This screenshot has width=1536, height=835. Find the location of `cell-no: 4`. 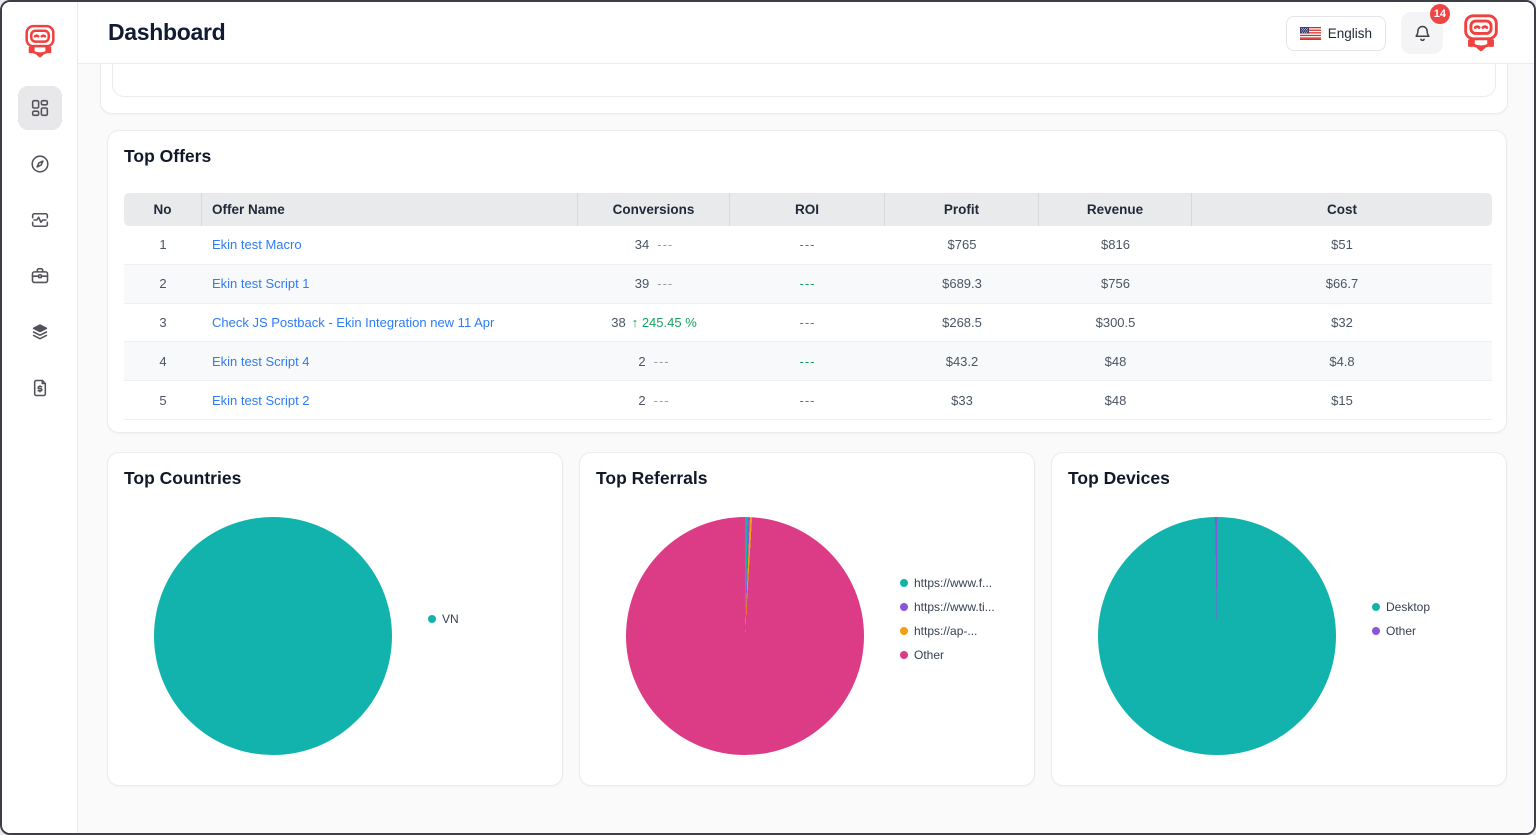

cell-no: 4 is located at coordinates (163, 362).